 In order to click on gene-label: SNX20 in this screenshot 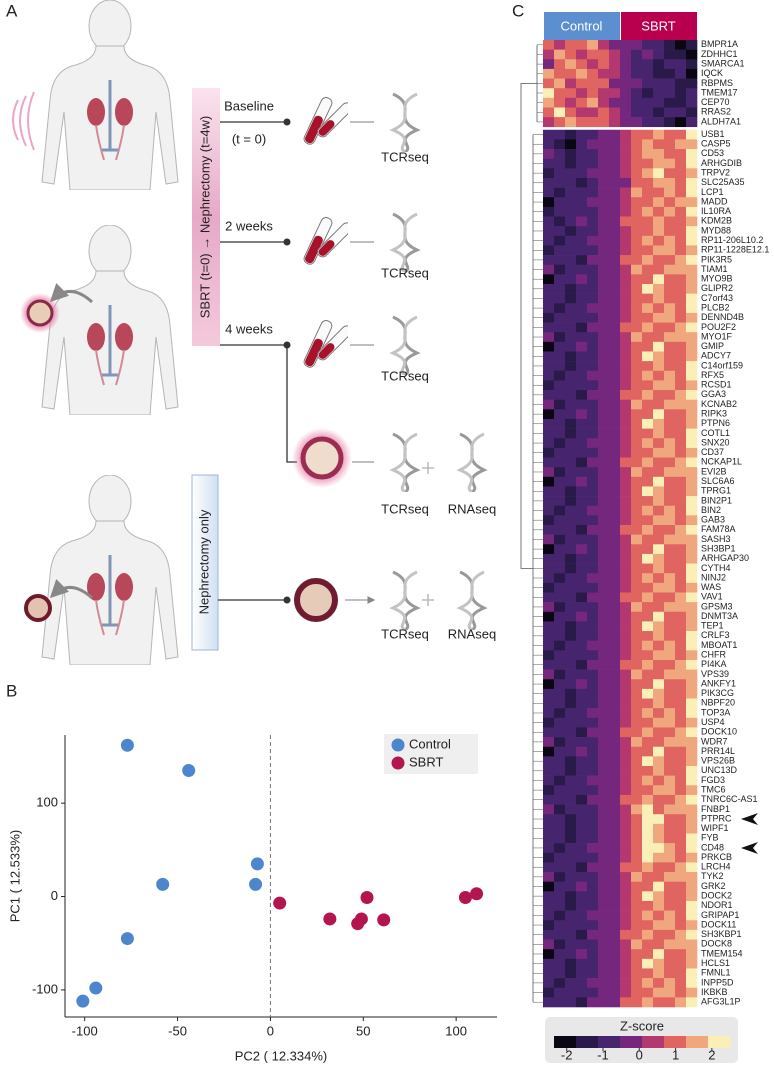, I will do `click(715, 442)`.